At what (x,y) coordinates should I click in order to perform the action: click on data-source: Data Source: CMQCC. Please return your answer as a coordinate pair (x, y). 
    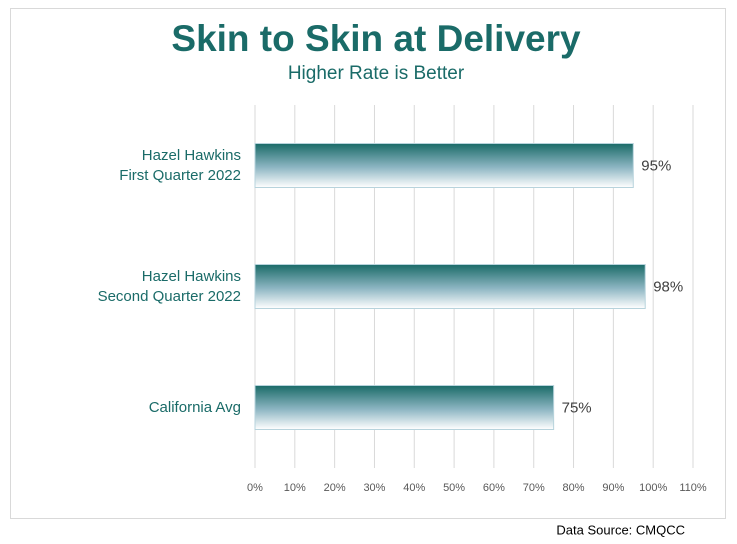
    Looking at the image, I should click on (620, 529).